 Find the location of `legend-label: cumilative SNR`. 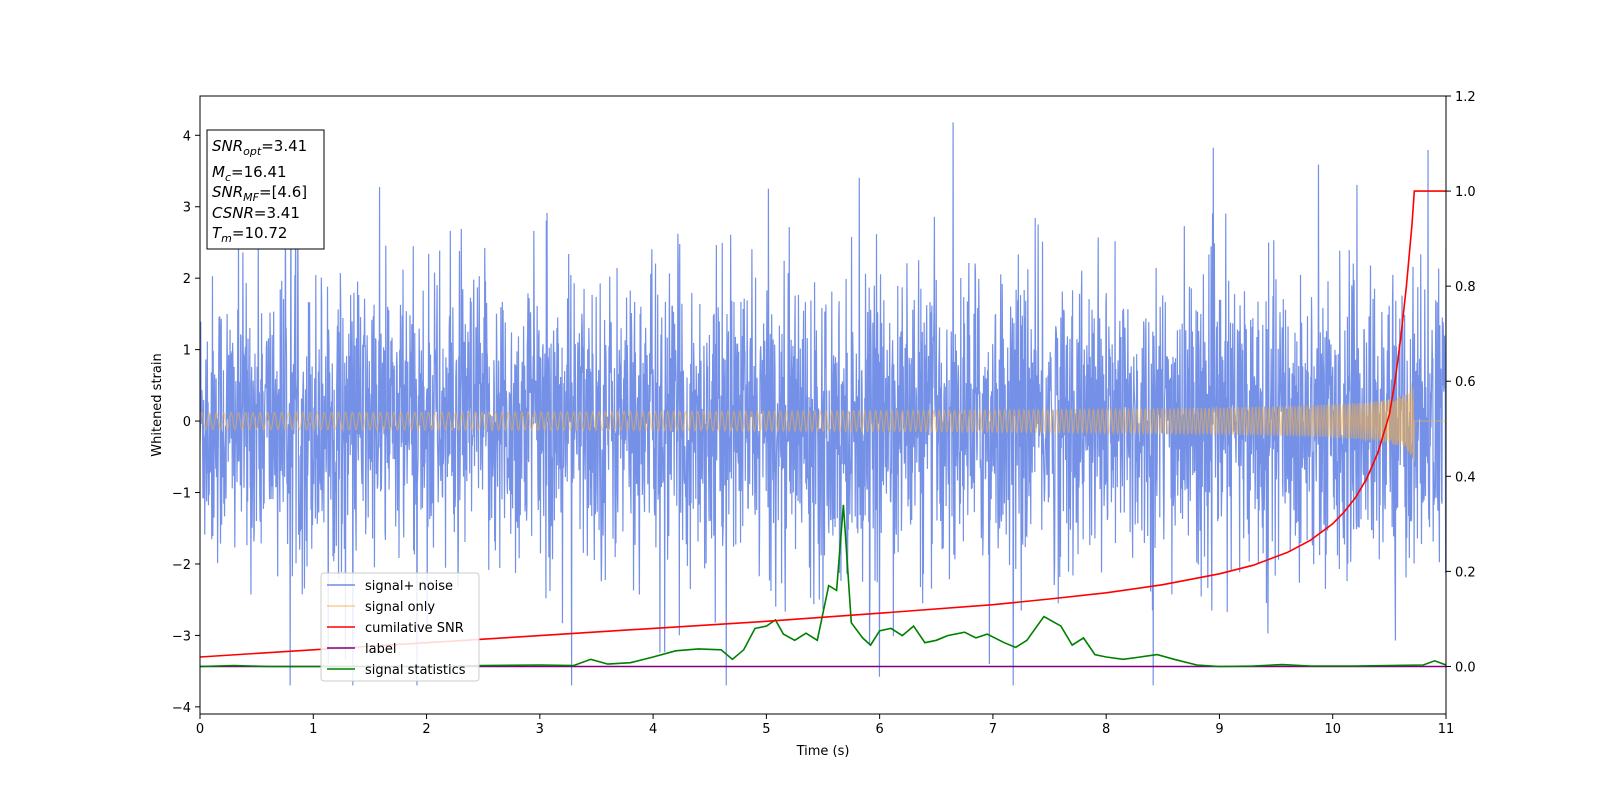

legend-label: cumilative SNR is located at coordinates (414, 628).